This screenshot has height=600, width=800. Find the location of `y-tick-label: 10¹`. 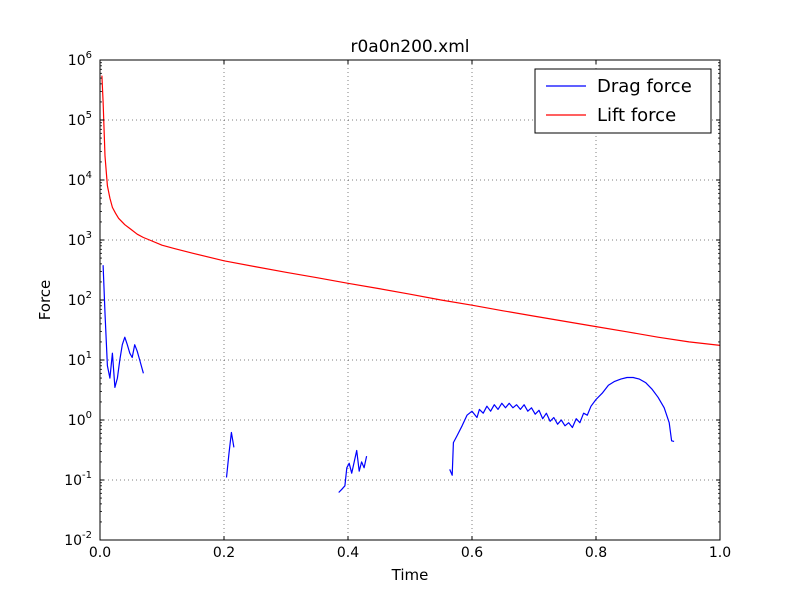

y-tick-label: 10¹ is located at coordinates (80, 359).